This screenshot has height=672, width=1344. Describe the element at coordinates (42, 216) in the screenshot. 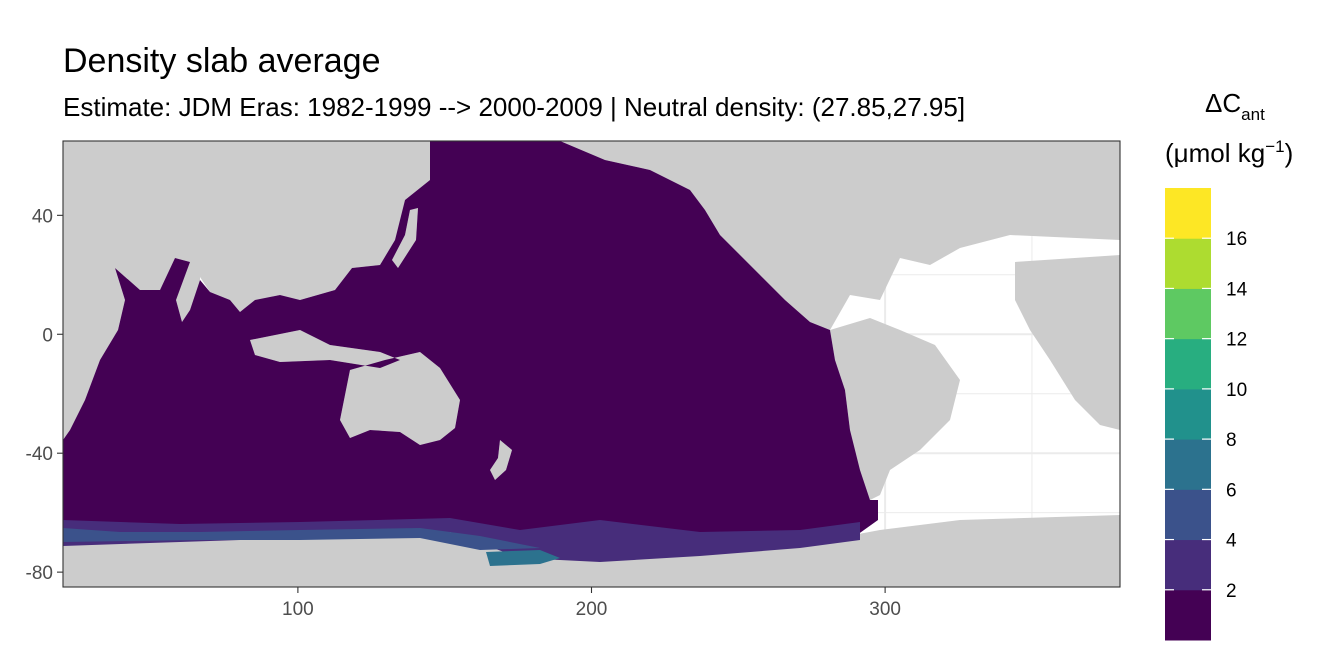

I see `y-tick-label: 40` at that location.